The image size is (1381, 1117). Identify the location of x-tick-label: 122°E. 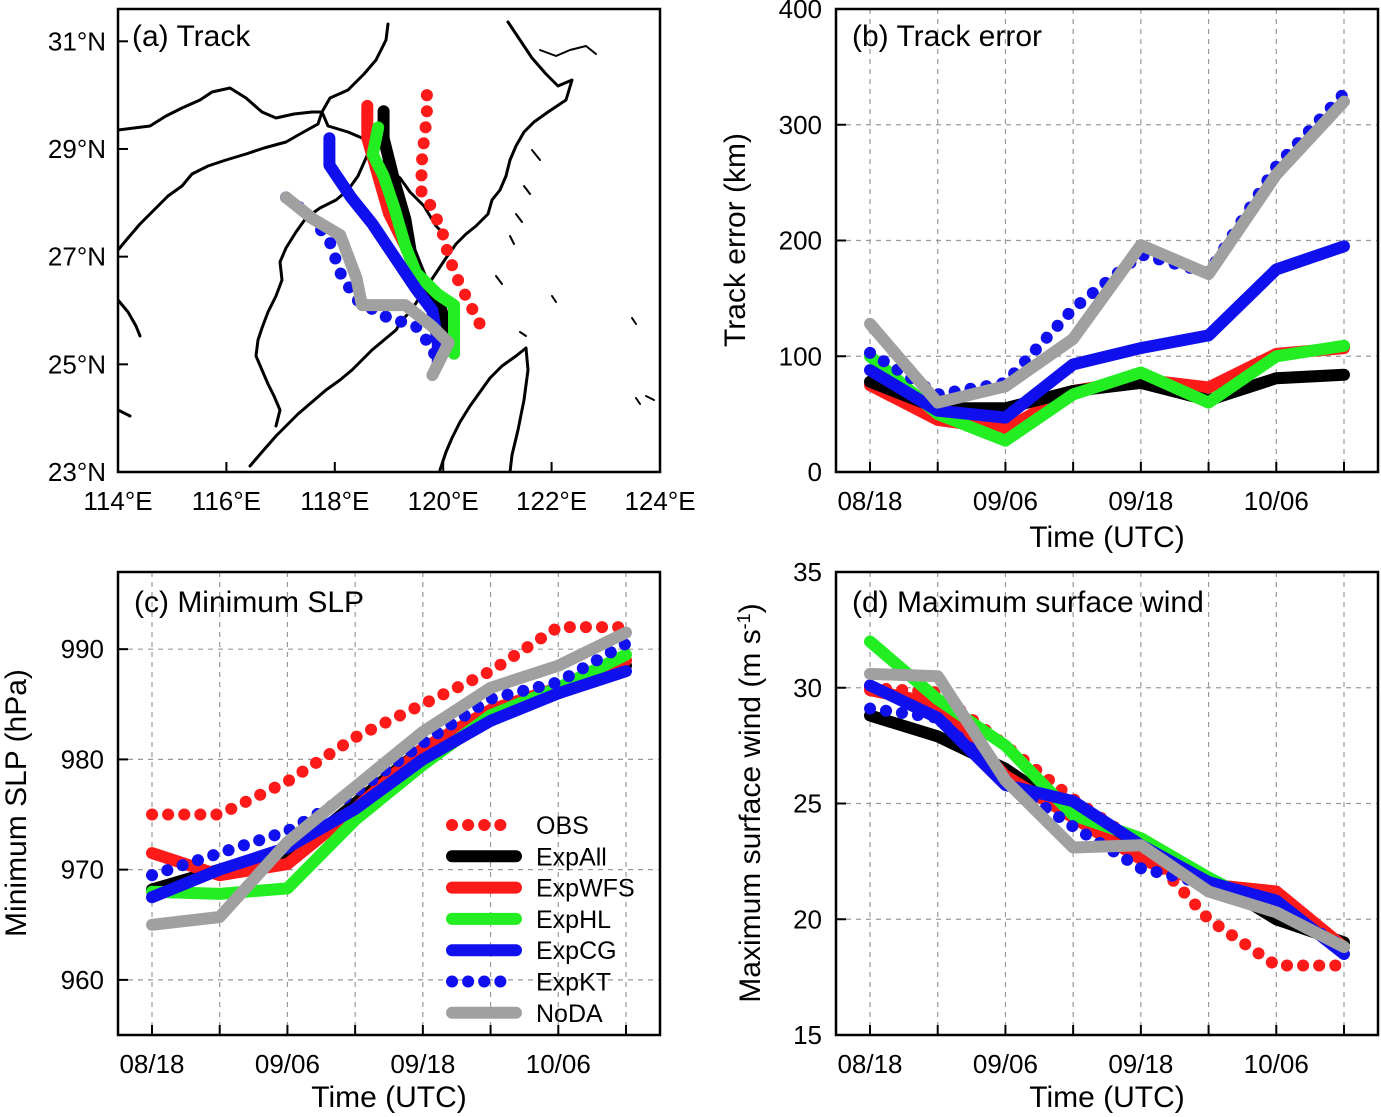
(551, 501).